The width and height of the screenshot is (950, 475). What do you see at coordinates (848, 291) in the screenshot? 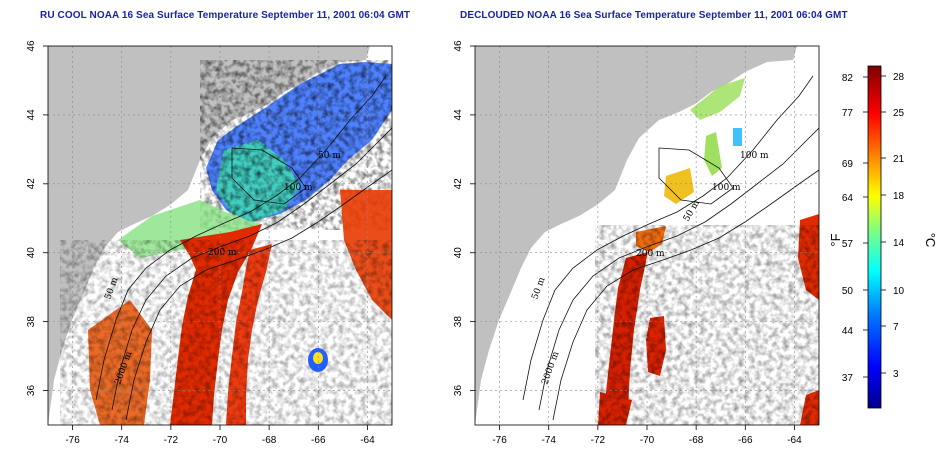
I see `fahrenheit-tick: 50` at bounding box center [848, 291].